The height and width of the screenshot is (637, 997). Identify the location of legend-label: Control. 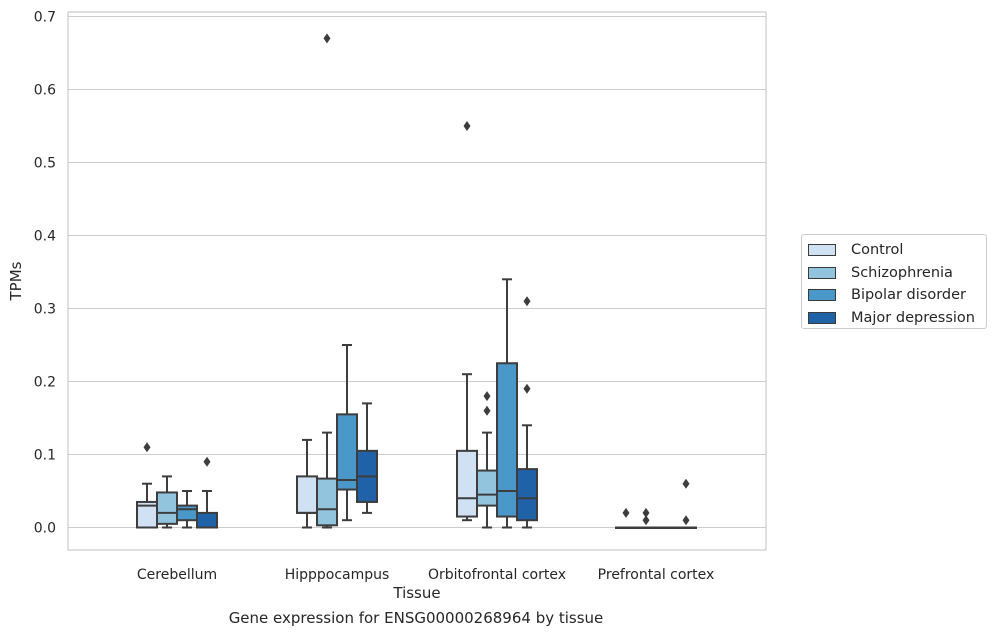
(877, 250).